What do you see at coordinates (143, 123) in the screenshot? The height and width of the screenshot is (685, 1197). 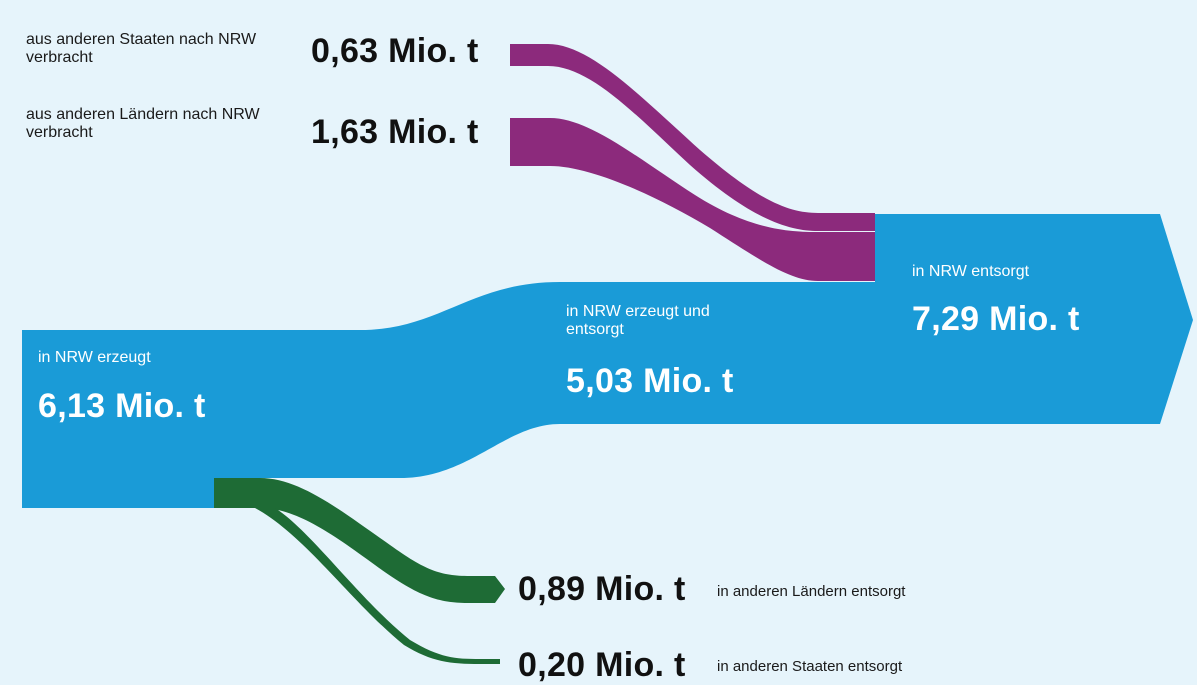 I see `import-laender-description: aus anderen Ländern nach NRW verbracht` at bounding box center [143, 123].